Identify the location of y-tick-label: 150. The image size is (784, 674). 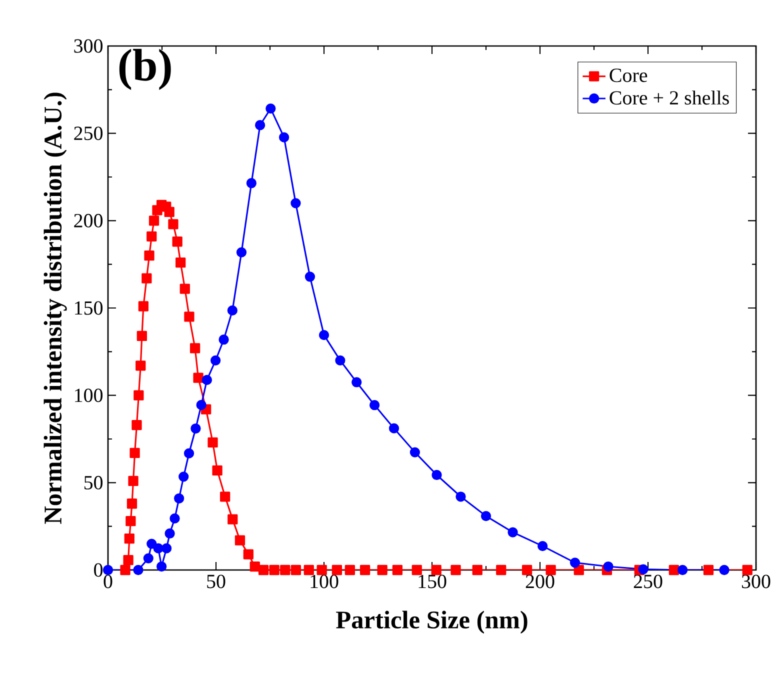
(89, 308).